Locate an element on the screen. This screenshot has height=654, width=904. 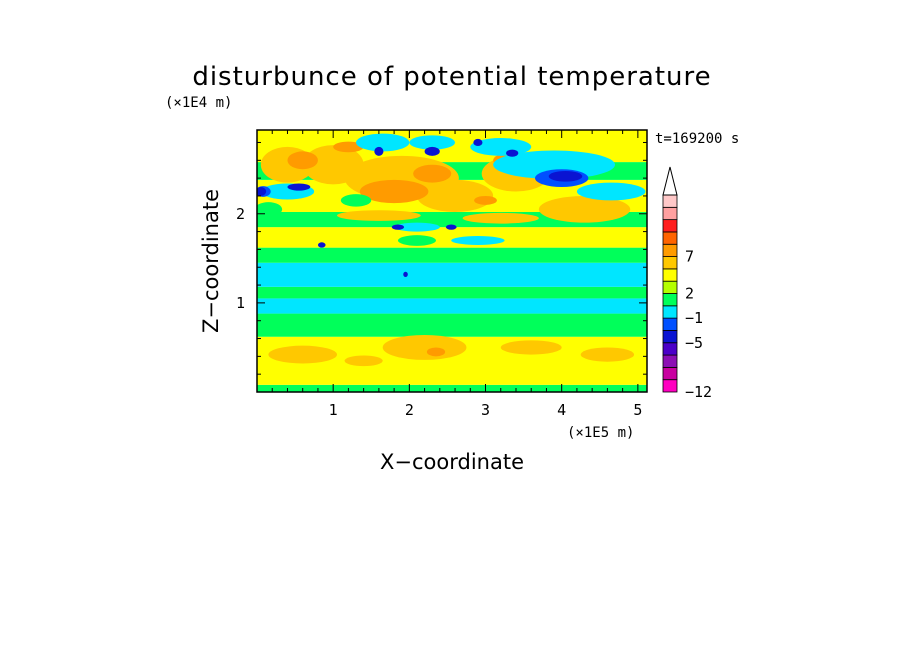
colorbar-label: −1 is located at coordinates (694, 318).